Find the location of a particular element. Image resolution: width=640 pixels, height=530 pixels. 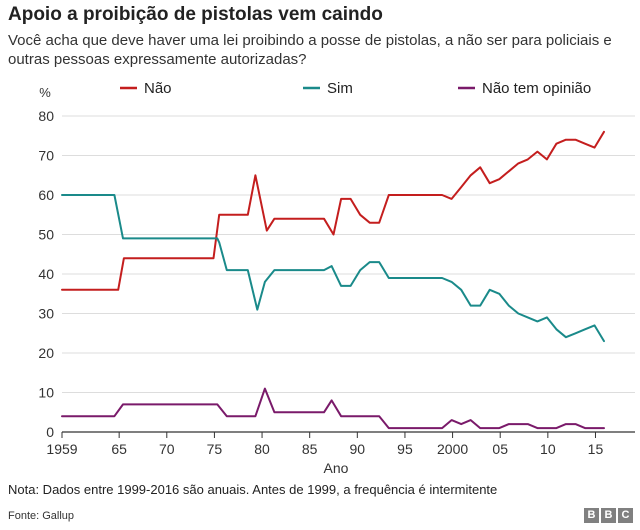

x-tick-label: 05 is located at coordinates (500, 449).